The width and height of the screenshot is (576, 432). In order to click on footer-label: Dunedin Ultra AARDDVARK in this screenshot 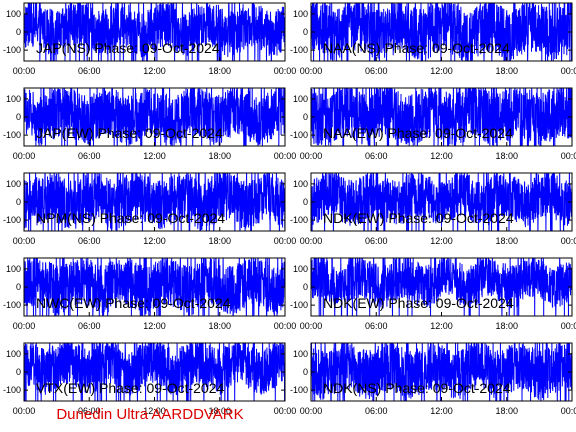, I will do `click(149, 414)`.